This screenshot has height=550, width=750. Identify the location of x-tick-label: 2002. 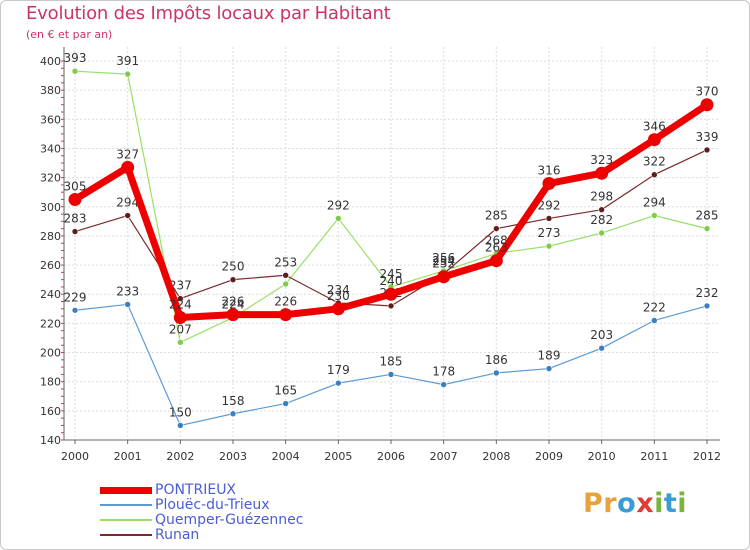
(180, 456).